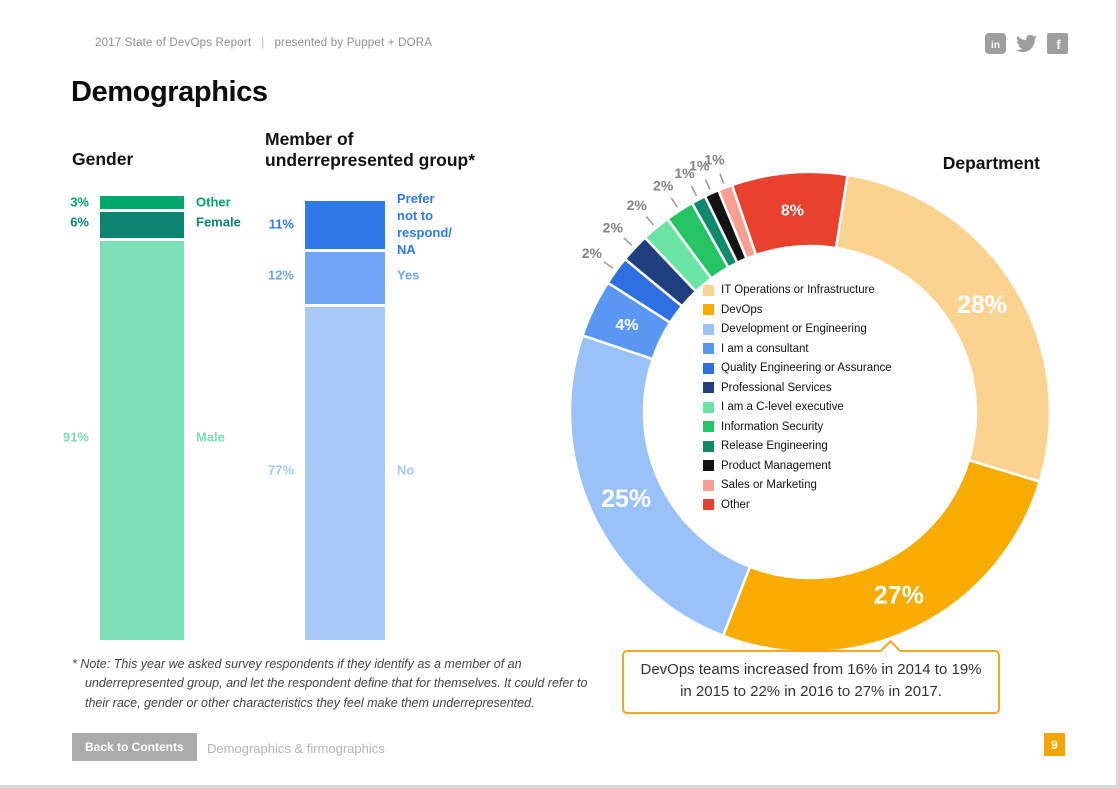  I want to click on bar-value-label: 11%, so click(281, 224).